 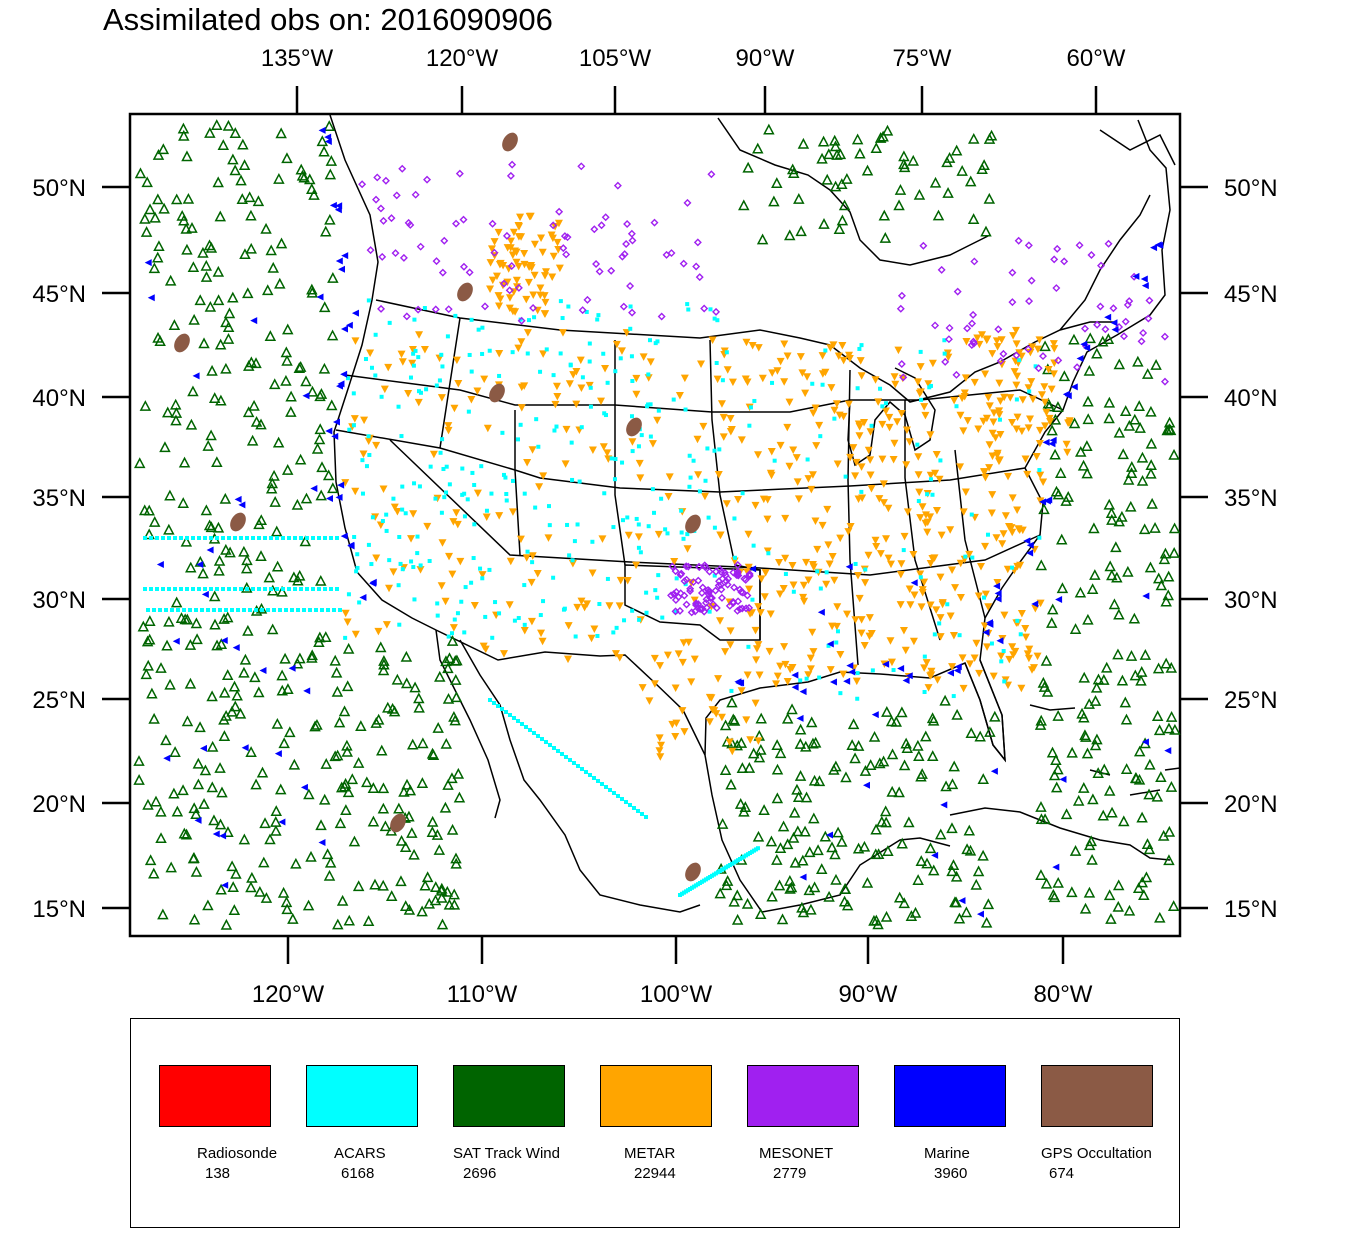 I want to click on legend-swatch, so click(x=362, y=1096).